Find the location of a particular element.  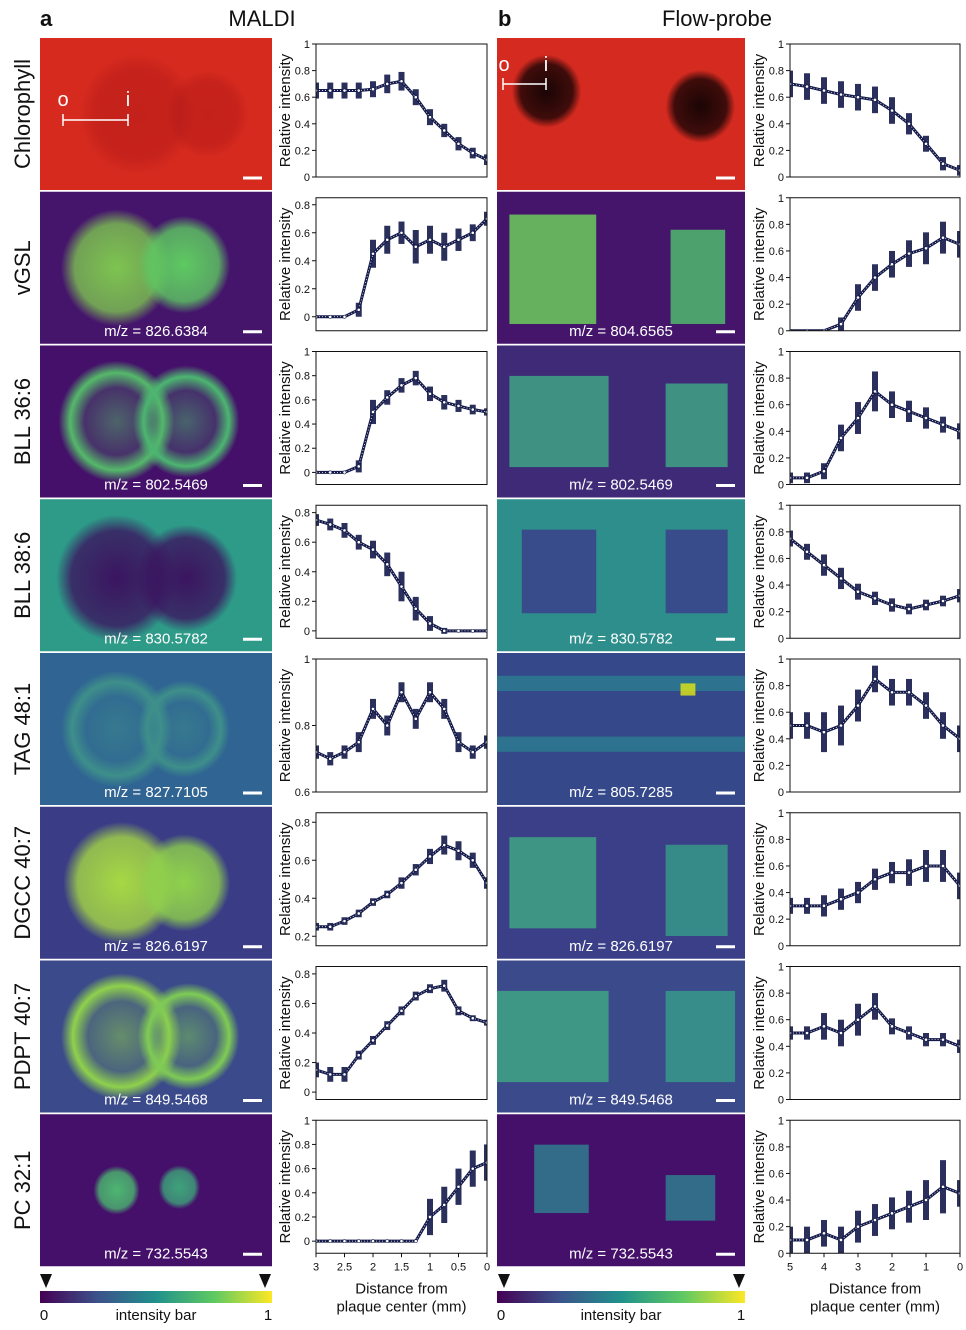

y-tick-label: 0 is located at coordinates (781, 178).